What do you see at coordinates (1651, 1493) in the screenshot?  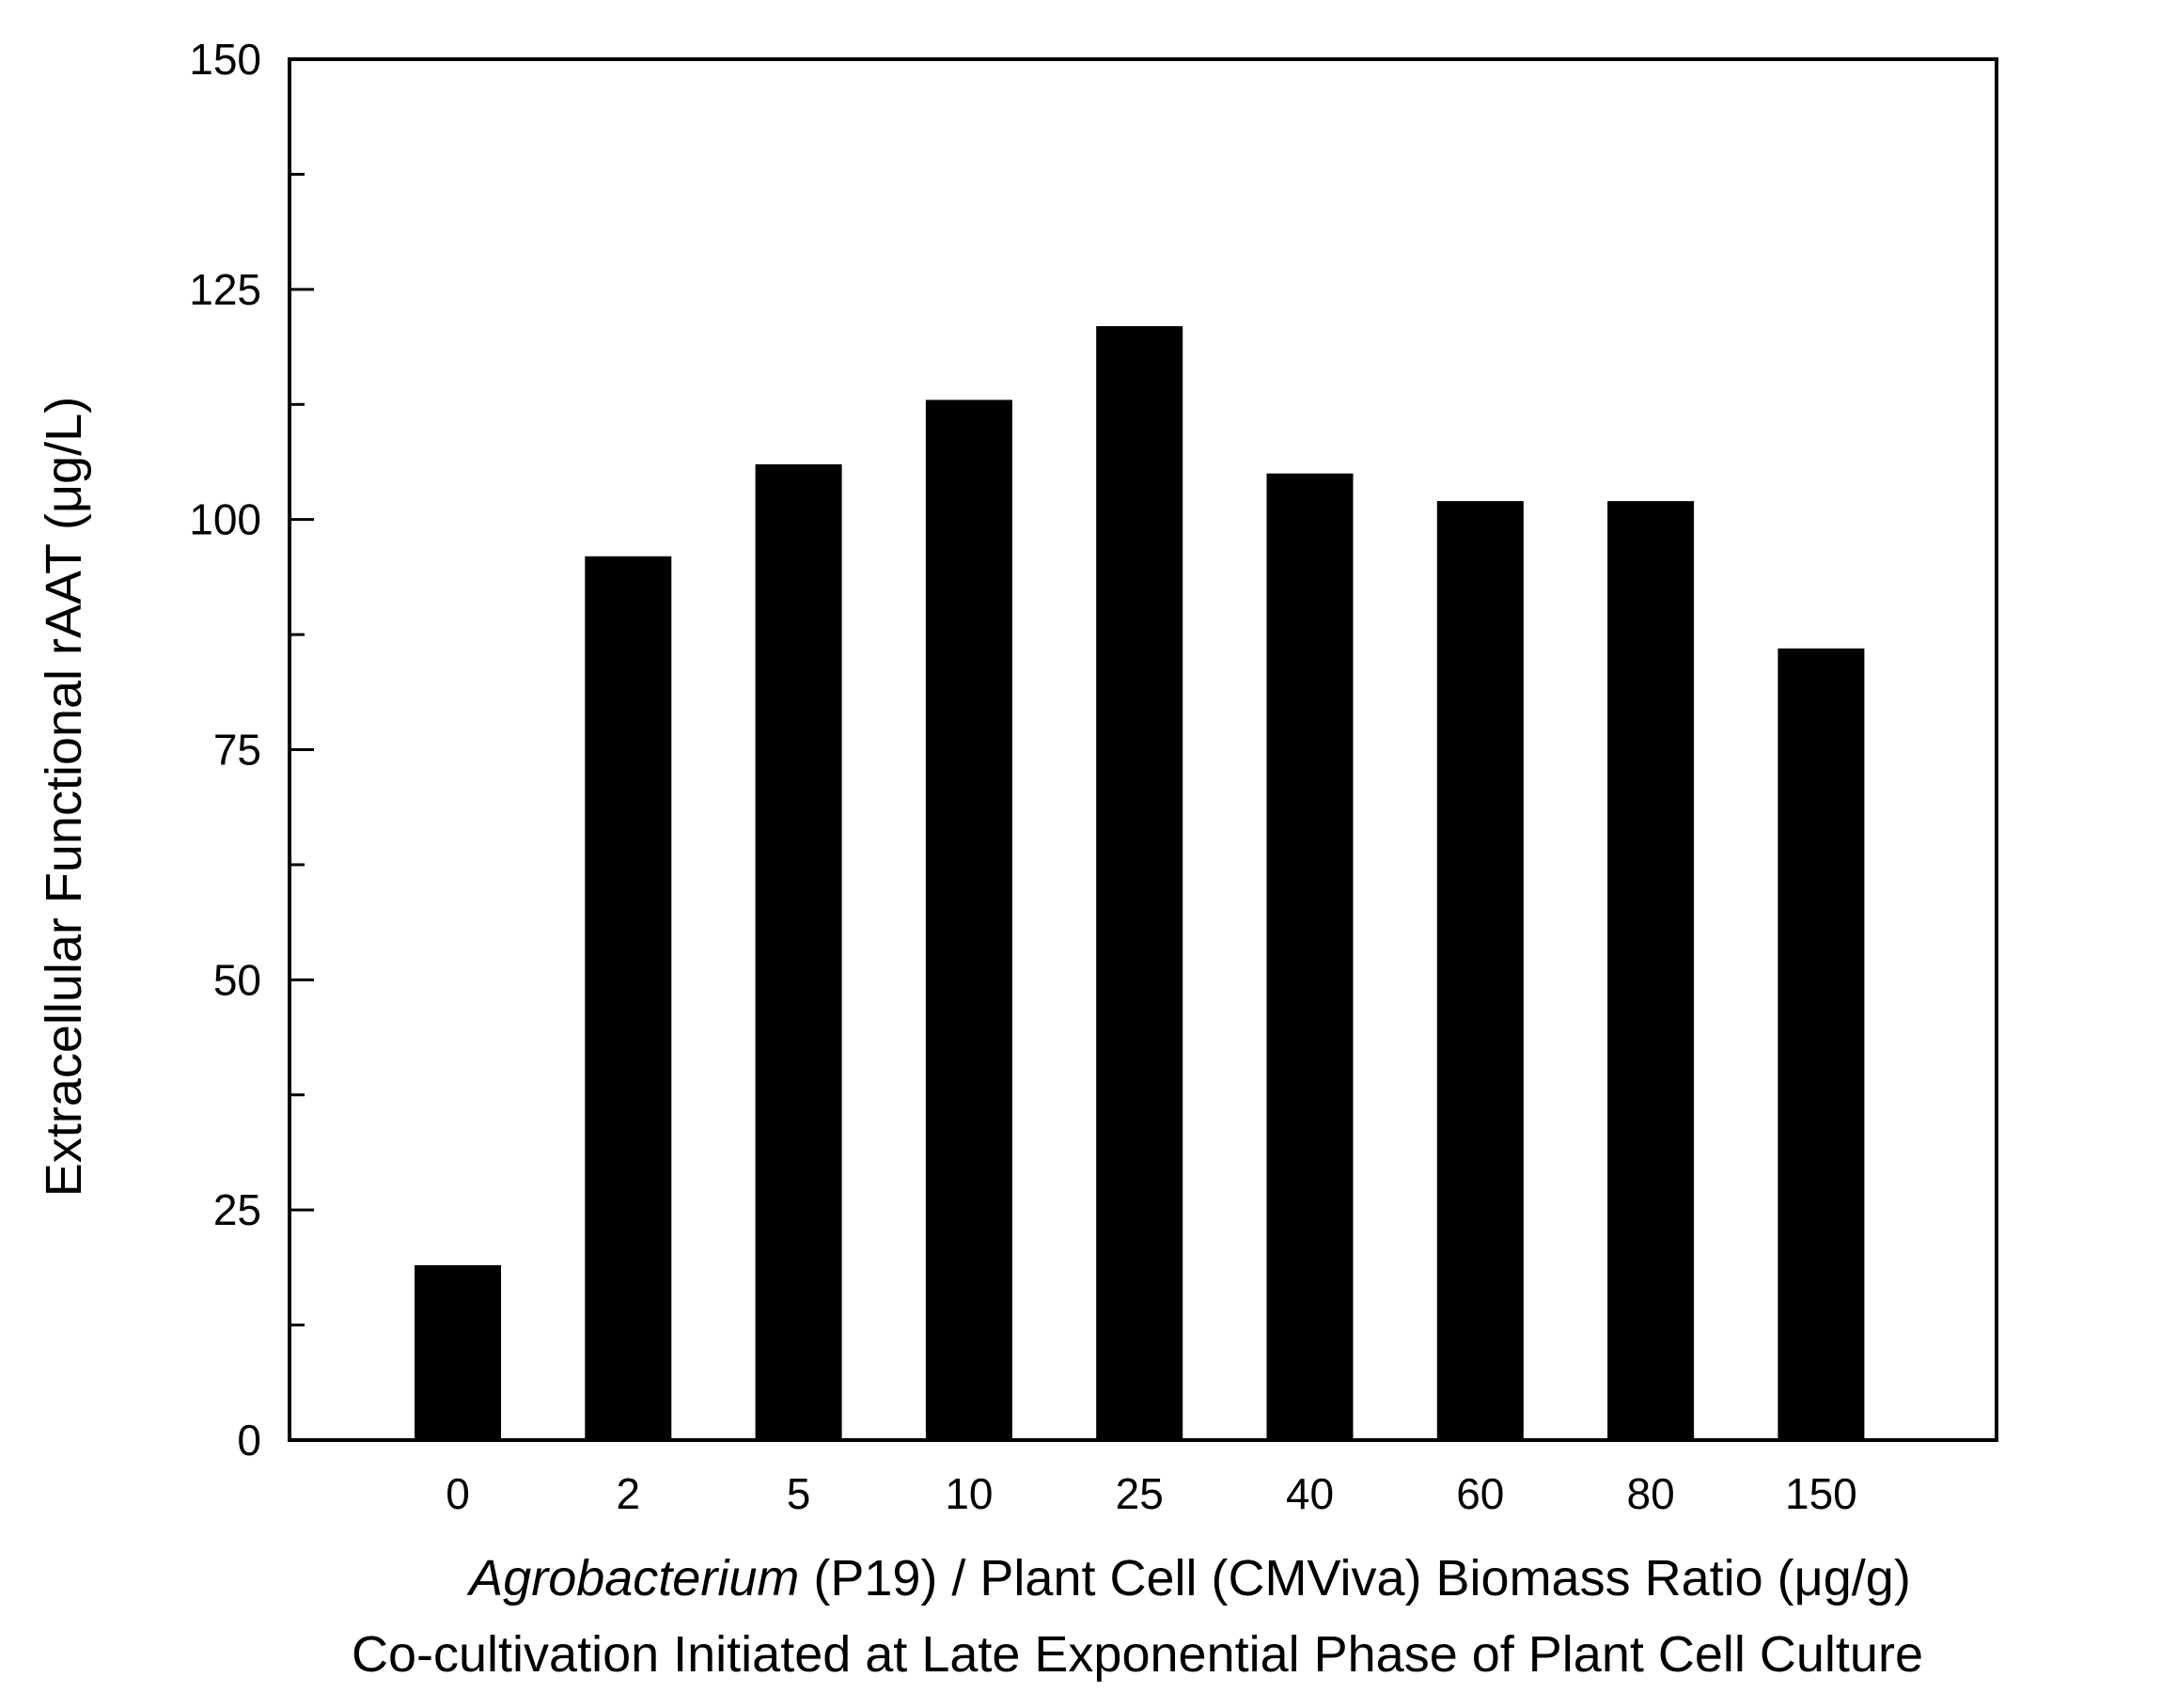 I see `x-tick-label-80: 80` at bounding box center [1651, 1493].